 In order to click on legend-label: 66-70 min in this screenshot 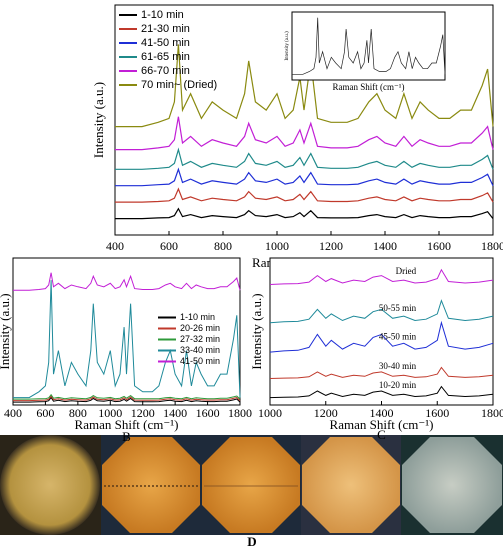, I will do `click(165, 71)`.